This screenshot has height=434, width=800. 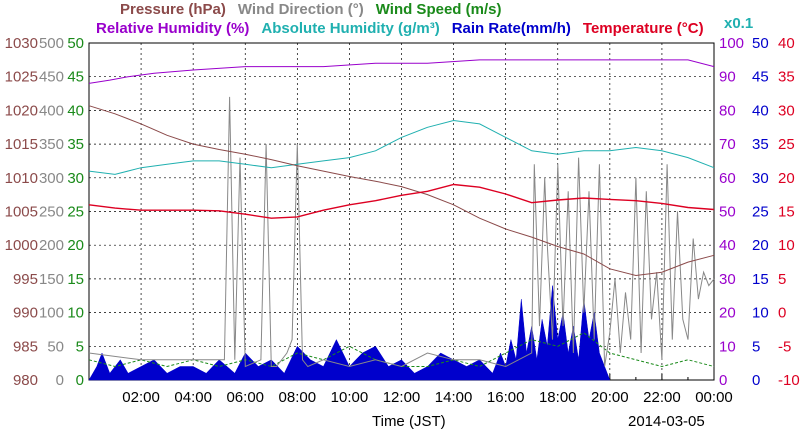 I want to click on left-tick-label: 10, so click(x=75, y=313).